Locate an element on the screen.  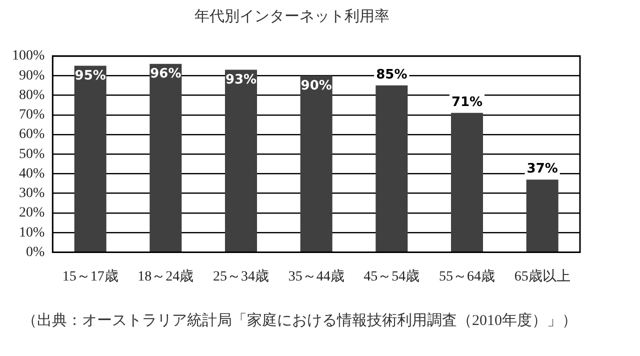
x-tick-label: 45～54歳 is located at coordinates (392, 276).